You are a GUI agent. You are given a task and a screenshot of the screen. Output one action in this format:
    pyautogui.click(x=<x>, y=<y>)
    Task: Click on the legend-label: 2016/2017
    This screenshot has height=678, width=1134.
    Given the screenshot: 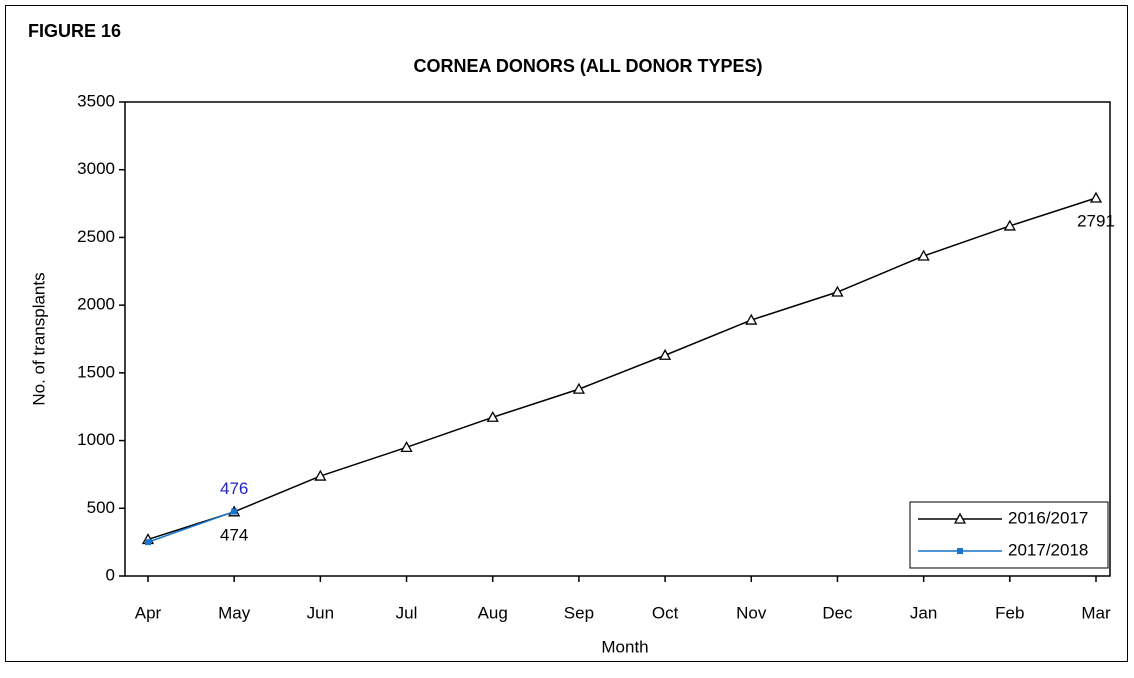 What is the action you would take?
    pyautogui.click(x=1048, y=517)
    